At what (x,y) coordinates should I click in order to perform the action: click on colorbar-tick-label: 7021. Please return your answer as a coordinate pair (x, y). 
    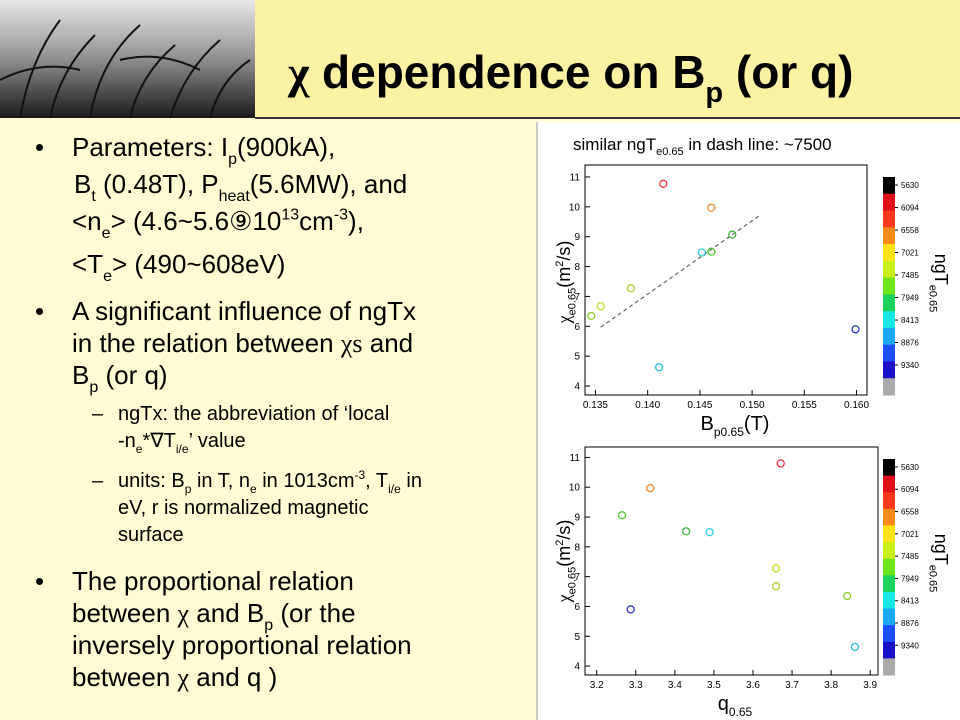
    Looking at the image, I should click on (910, 252).